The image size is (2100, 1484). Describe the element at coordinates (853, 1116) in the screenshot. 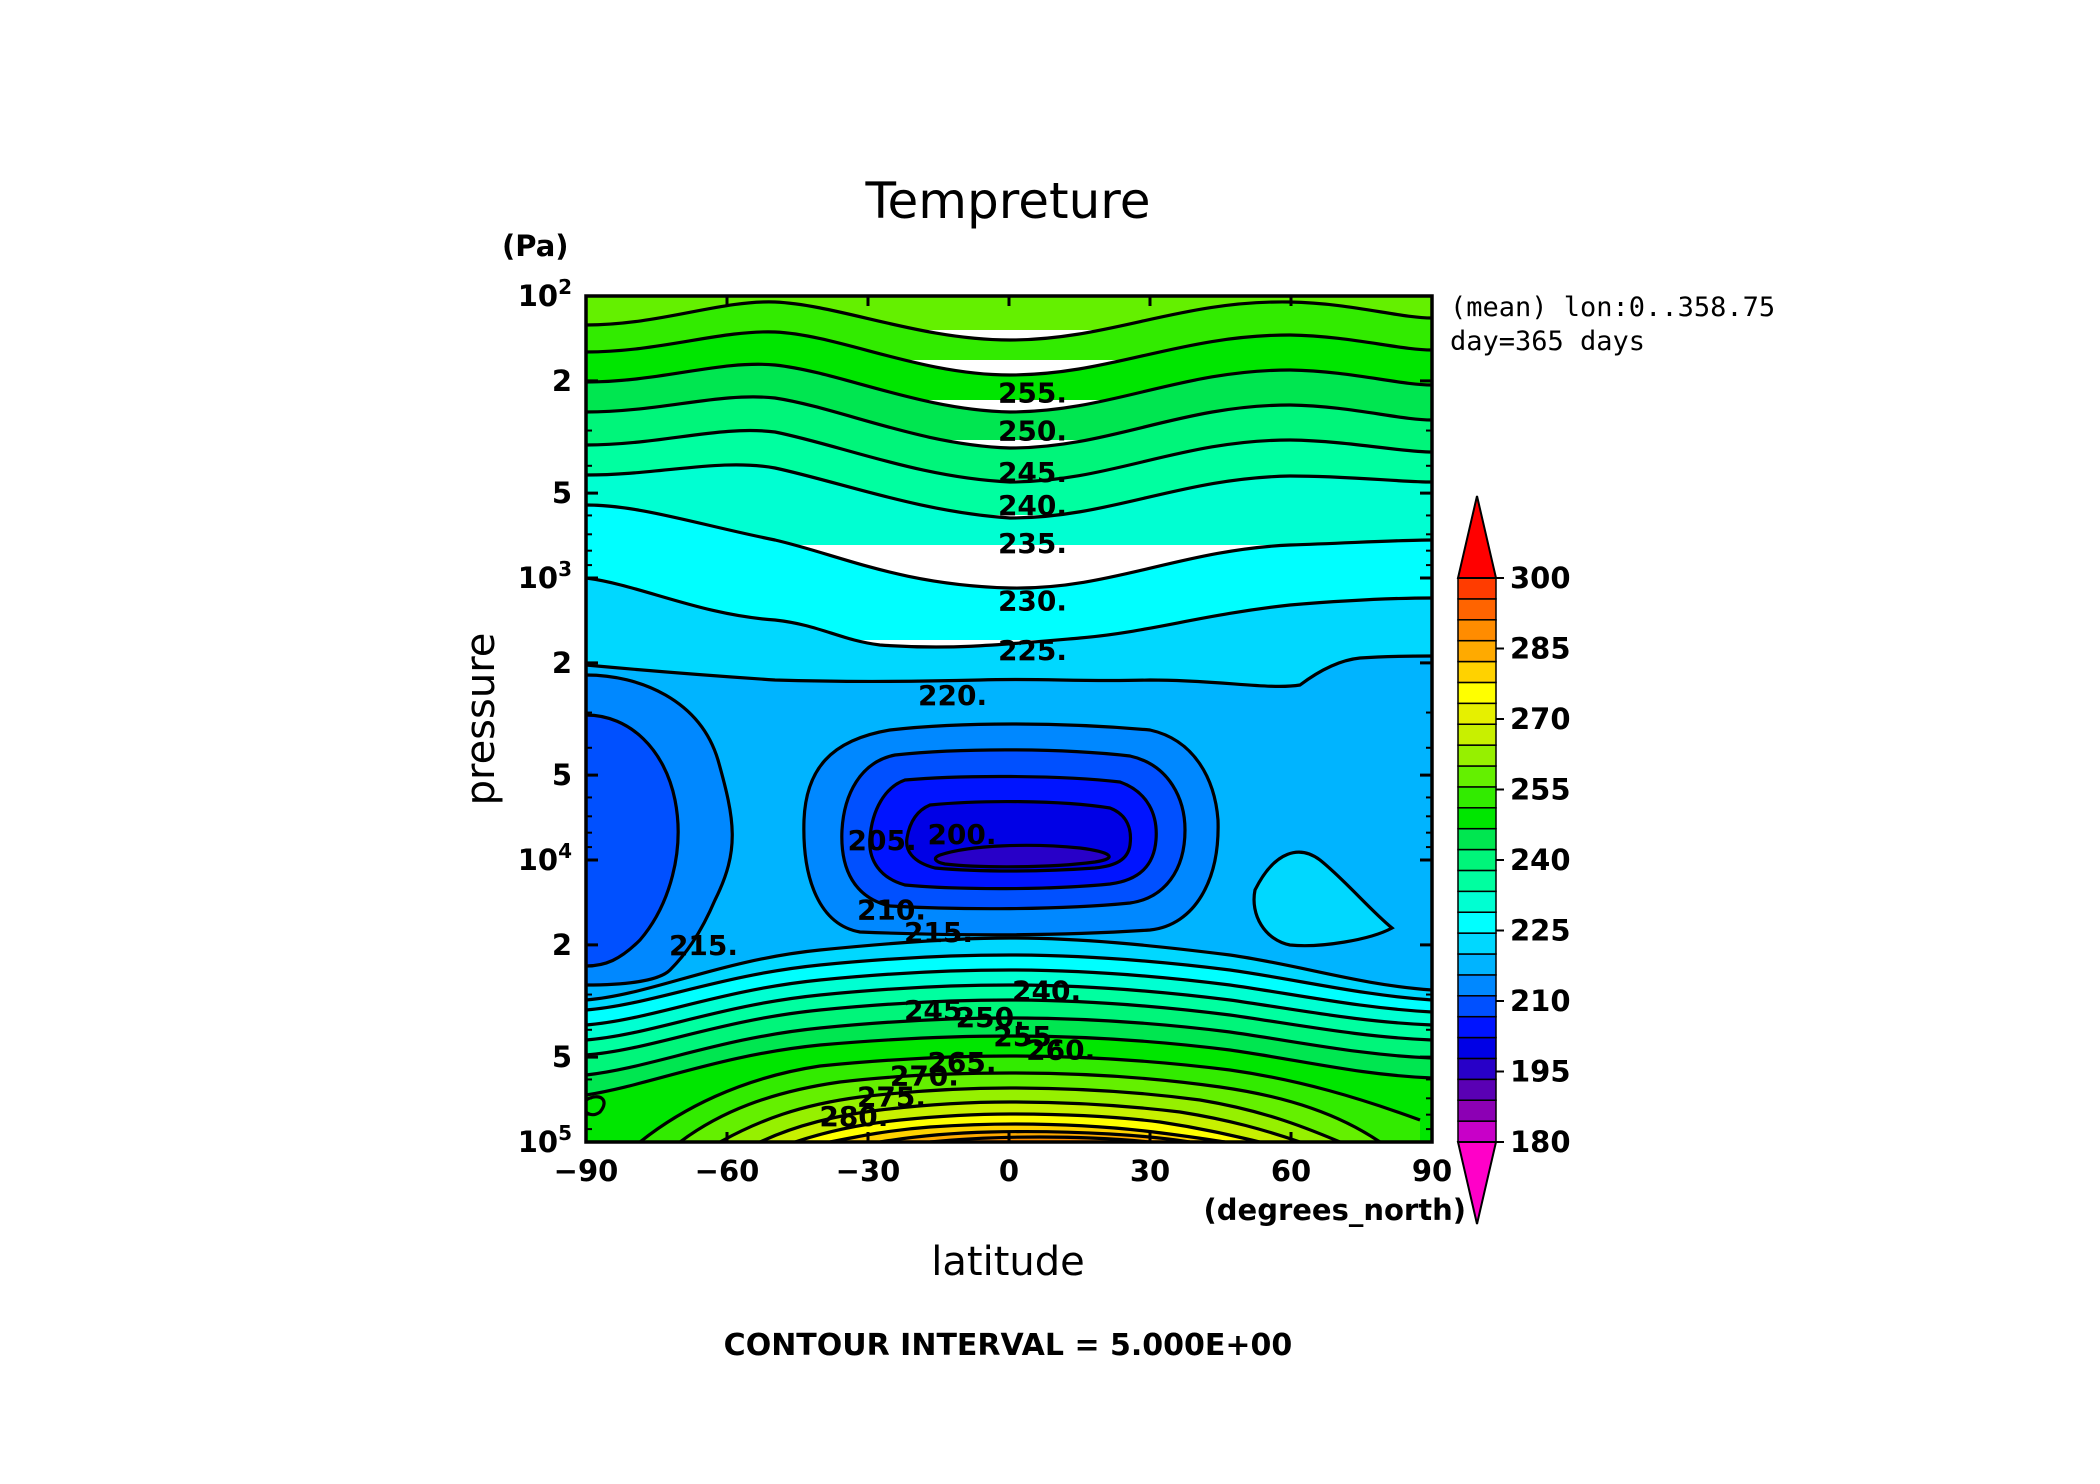

I see `contour-label: 280.` at that location.